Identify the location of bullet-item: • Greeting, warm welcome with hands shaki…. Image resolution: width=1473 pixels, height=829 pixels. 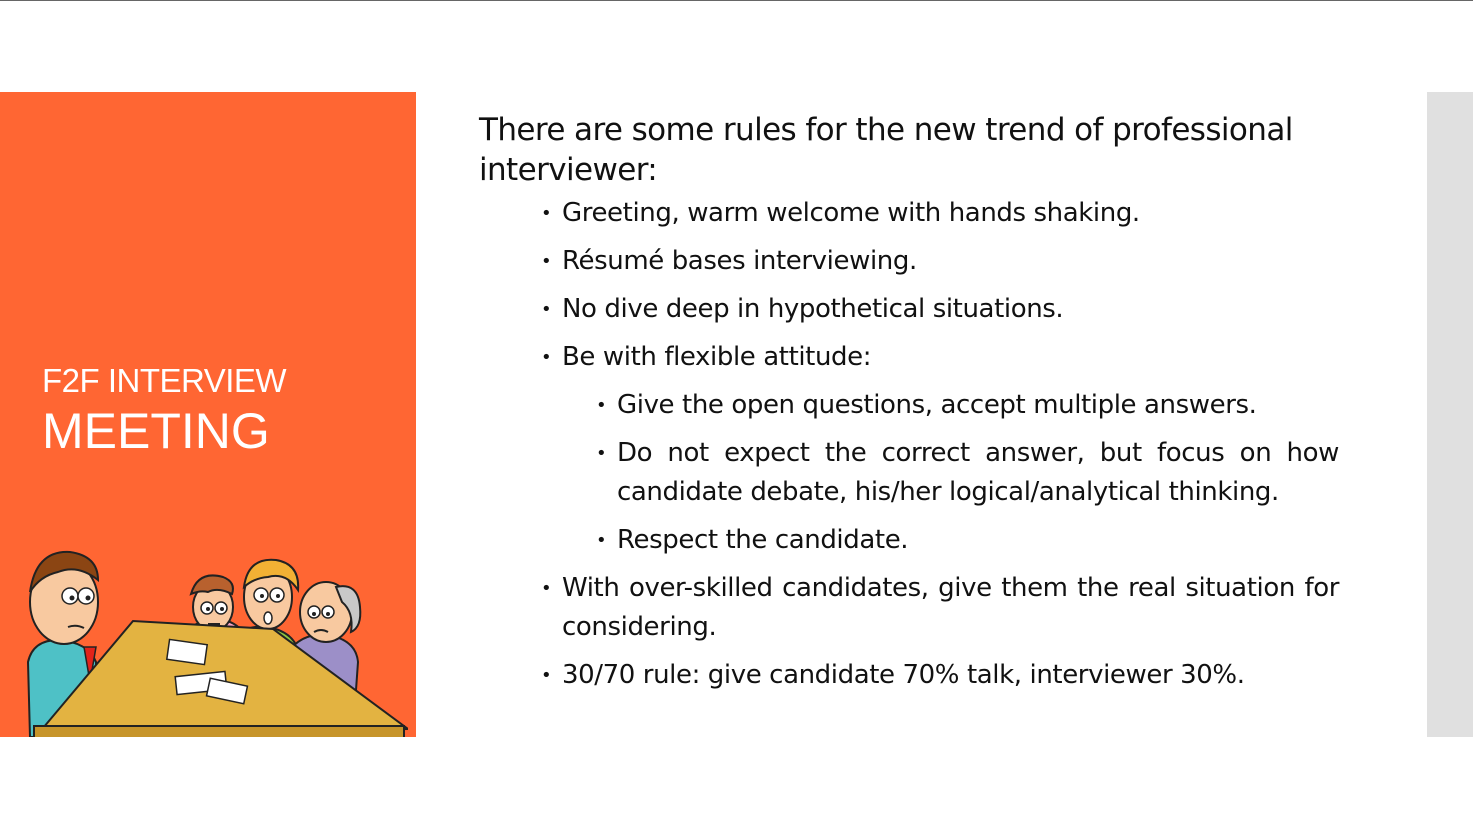
(909, 213).